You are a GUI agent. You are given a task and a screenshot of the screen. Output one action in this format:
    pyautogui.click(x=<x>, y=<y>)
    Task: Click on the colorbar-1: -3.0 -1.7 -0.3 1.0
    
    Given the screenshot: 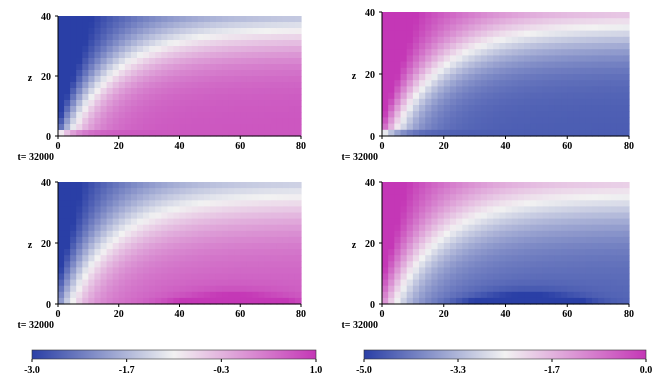 What is the action you would take?
    pyautogui.click(x=173, y=361)
    